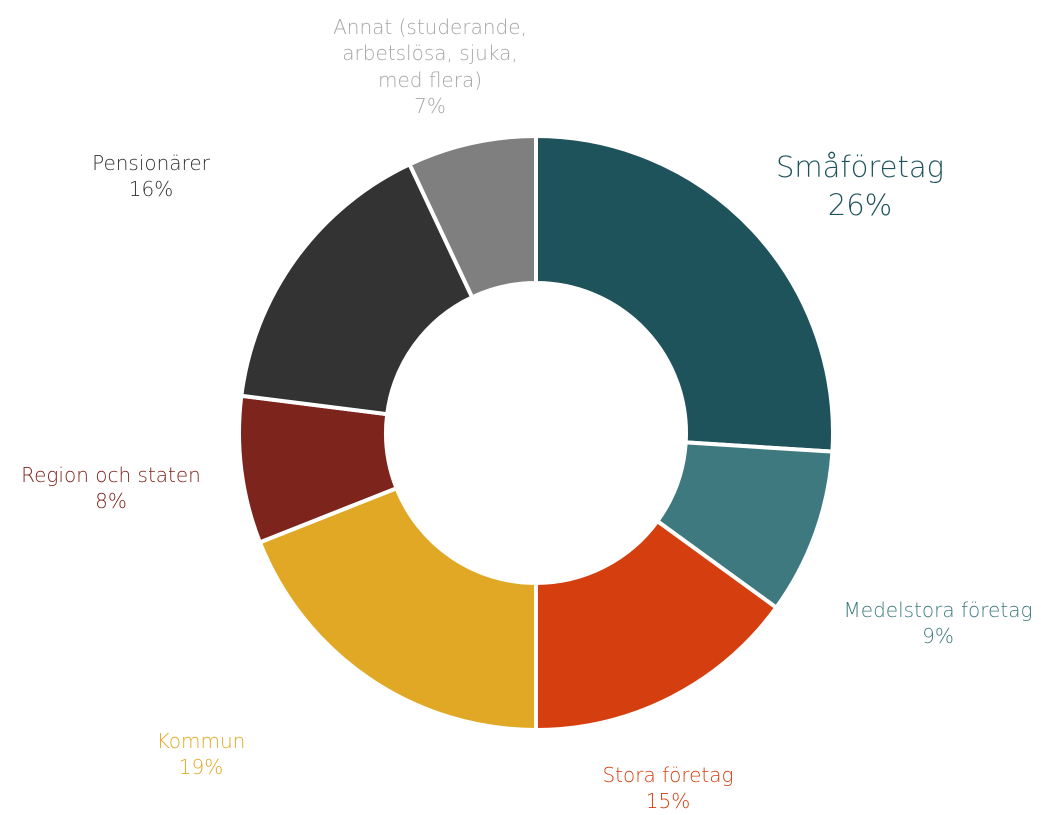  What do you see at coordinates (860, 186) in the screenshot?
I see `slice-label-smaforetag: Småföretag 26%` at bounding box center [860, 186].